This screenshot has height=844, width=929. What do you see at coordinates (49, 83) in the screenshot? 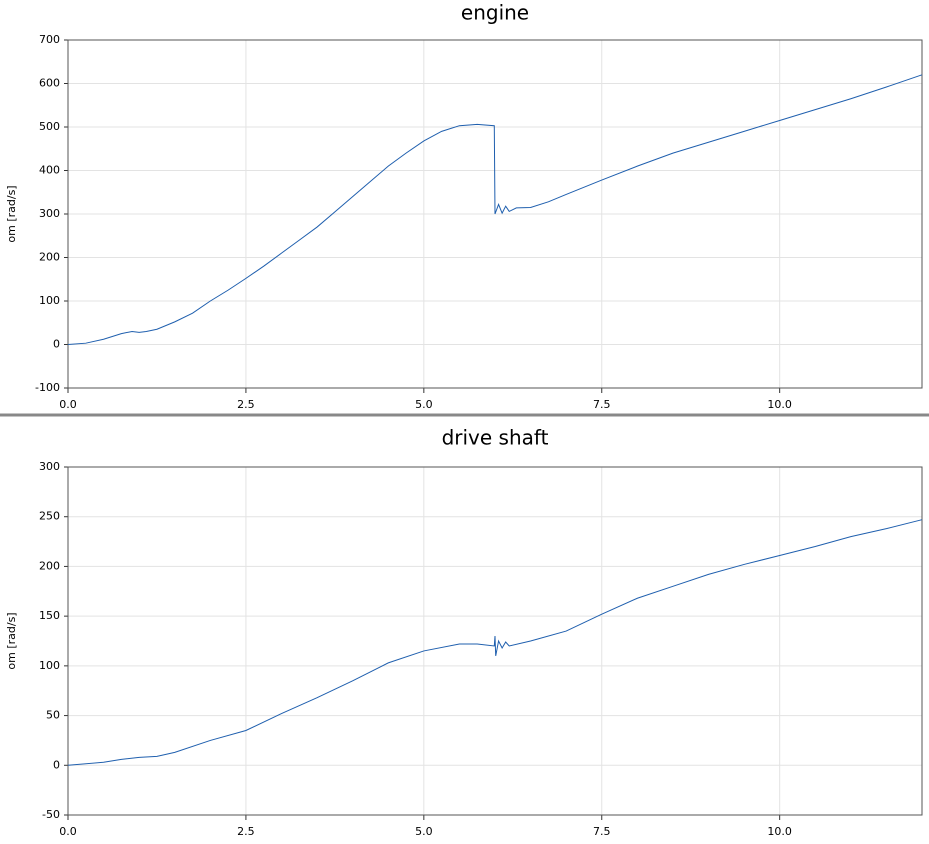
I see `y-tick-label: 600` at bounding box center [49, 83].